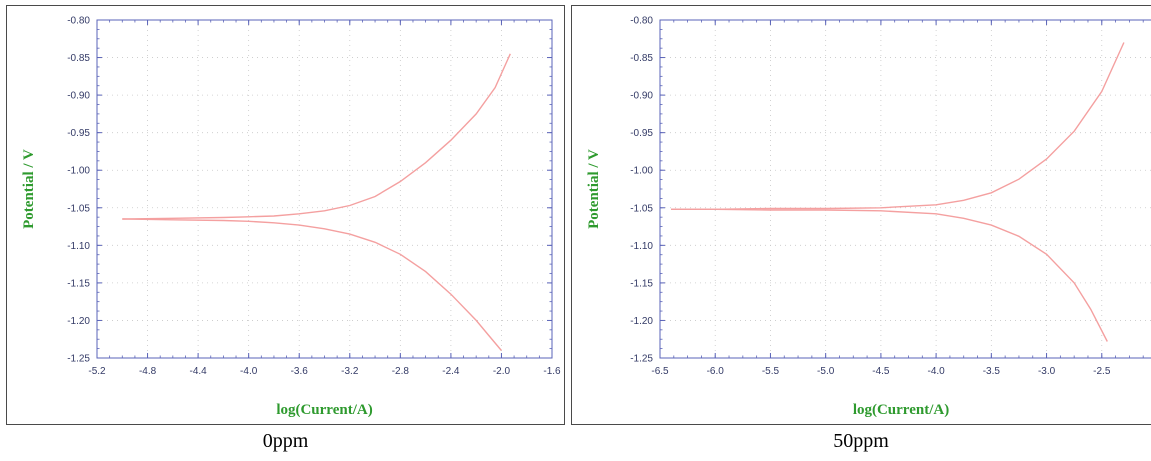 The height and width of the screenshot is (461, 1151). I want to click on x-tick-label: -4.8, so click(148, 371).